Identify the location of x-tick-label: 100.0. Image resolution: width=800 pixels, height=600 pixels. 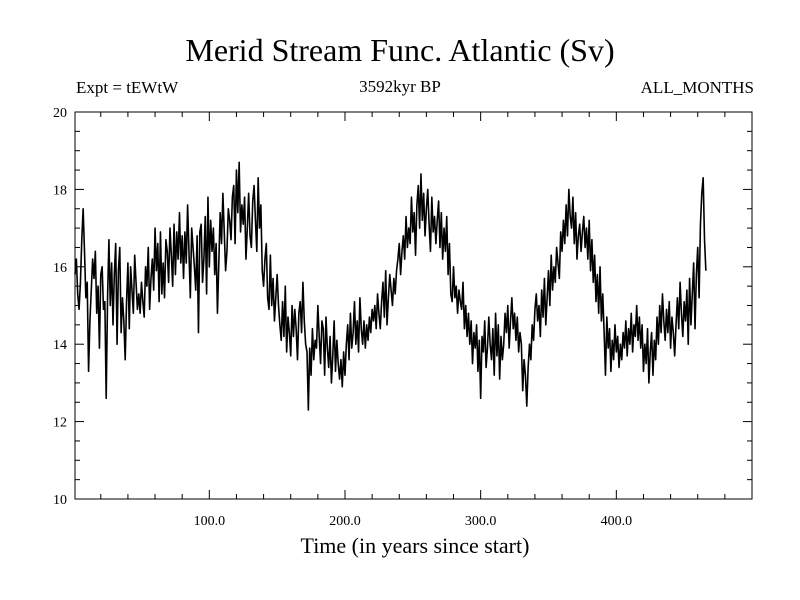
(210, 521).